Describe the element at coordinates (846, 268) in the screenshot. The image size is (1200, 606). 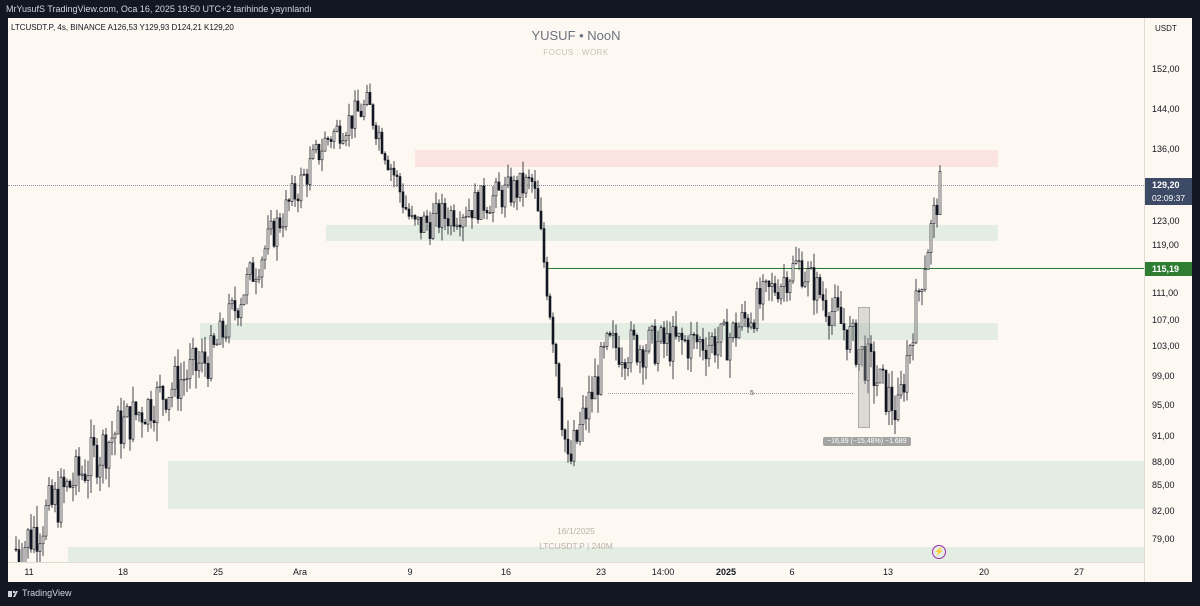
I see `level-line` at that location.